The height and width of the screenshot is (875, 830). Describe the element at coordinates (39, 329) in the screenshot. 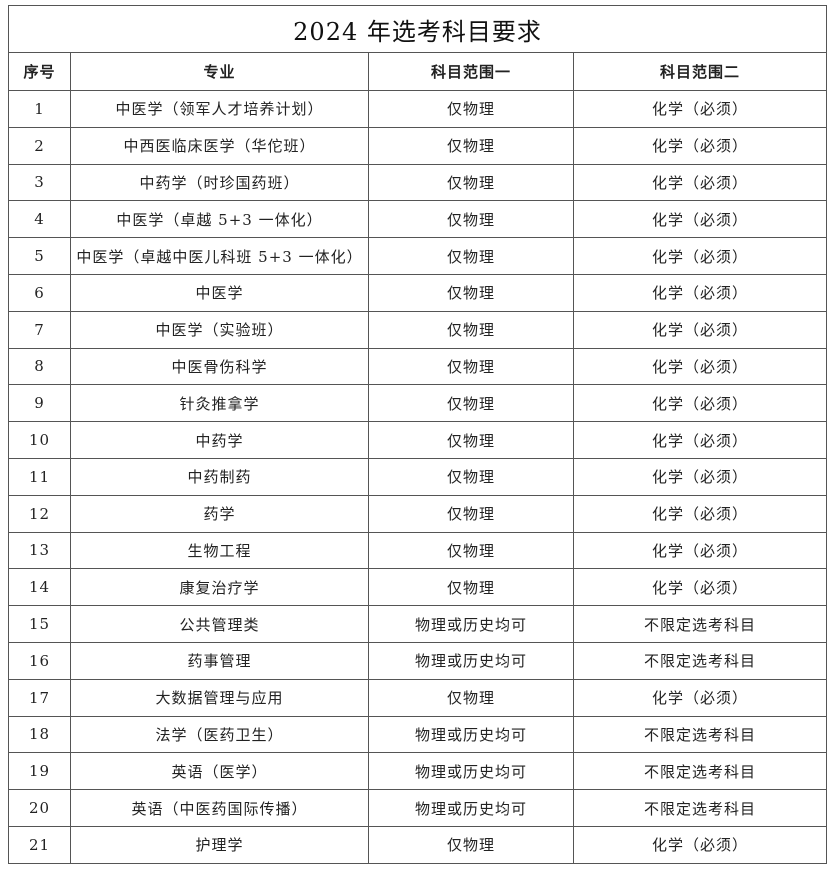

I see `cell-index: 7` at that location.